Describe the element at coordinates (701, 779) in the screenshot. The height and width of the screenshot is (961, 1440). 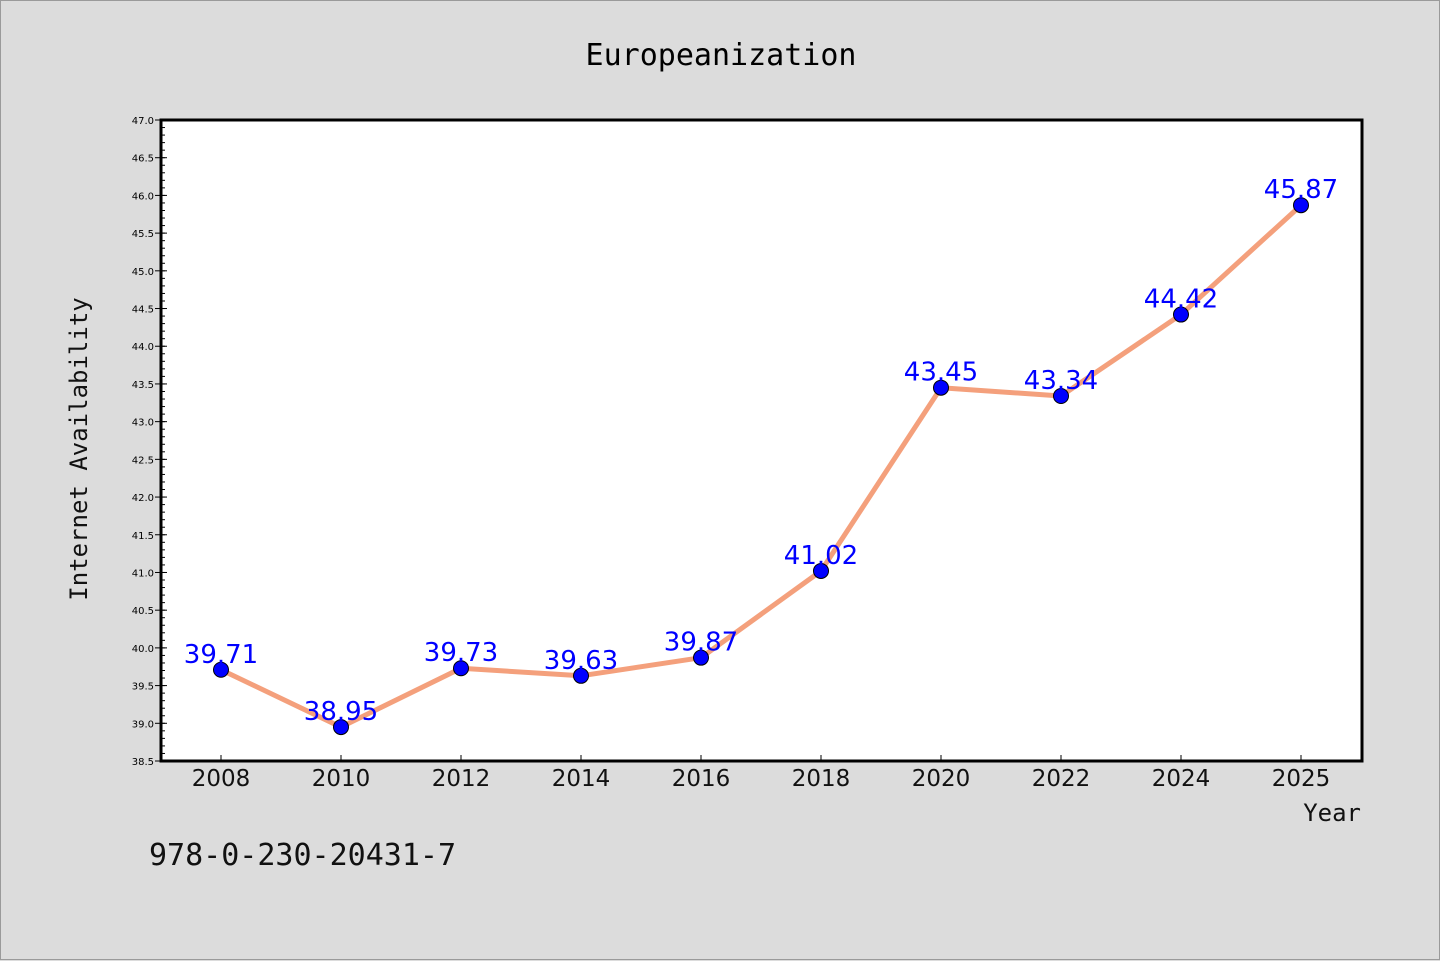
I see `x-tick-label: 2016` at that location.